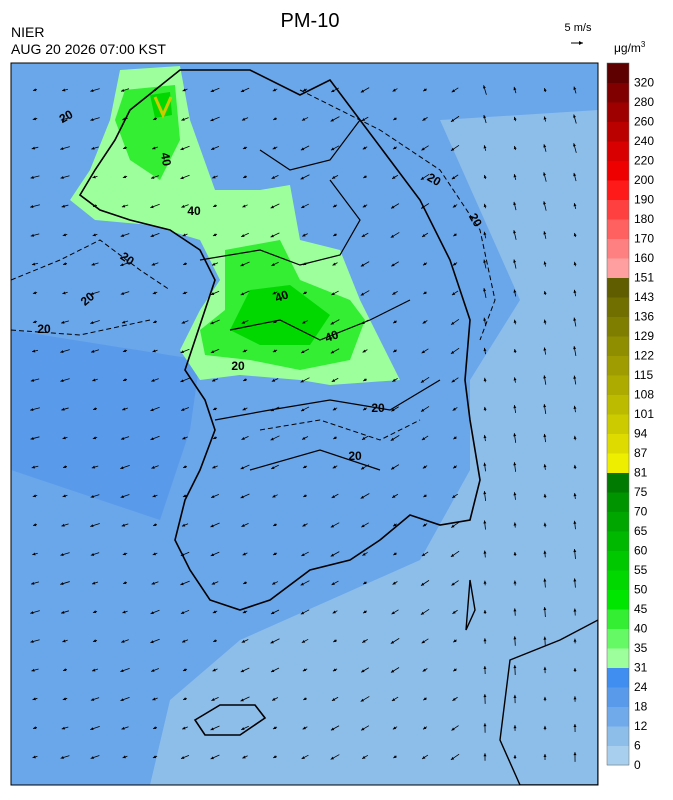 The height and width of the screenshot is (800, 673). I want to click on unit: μg/m3, so click(630, 47).